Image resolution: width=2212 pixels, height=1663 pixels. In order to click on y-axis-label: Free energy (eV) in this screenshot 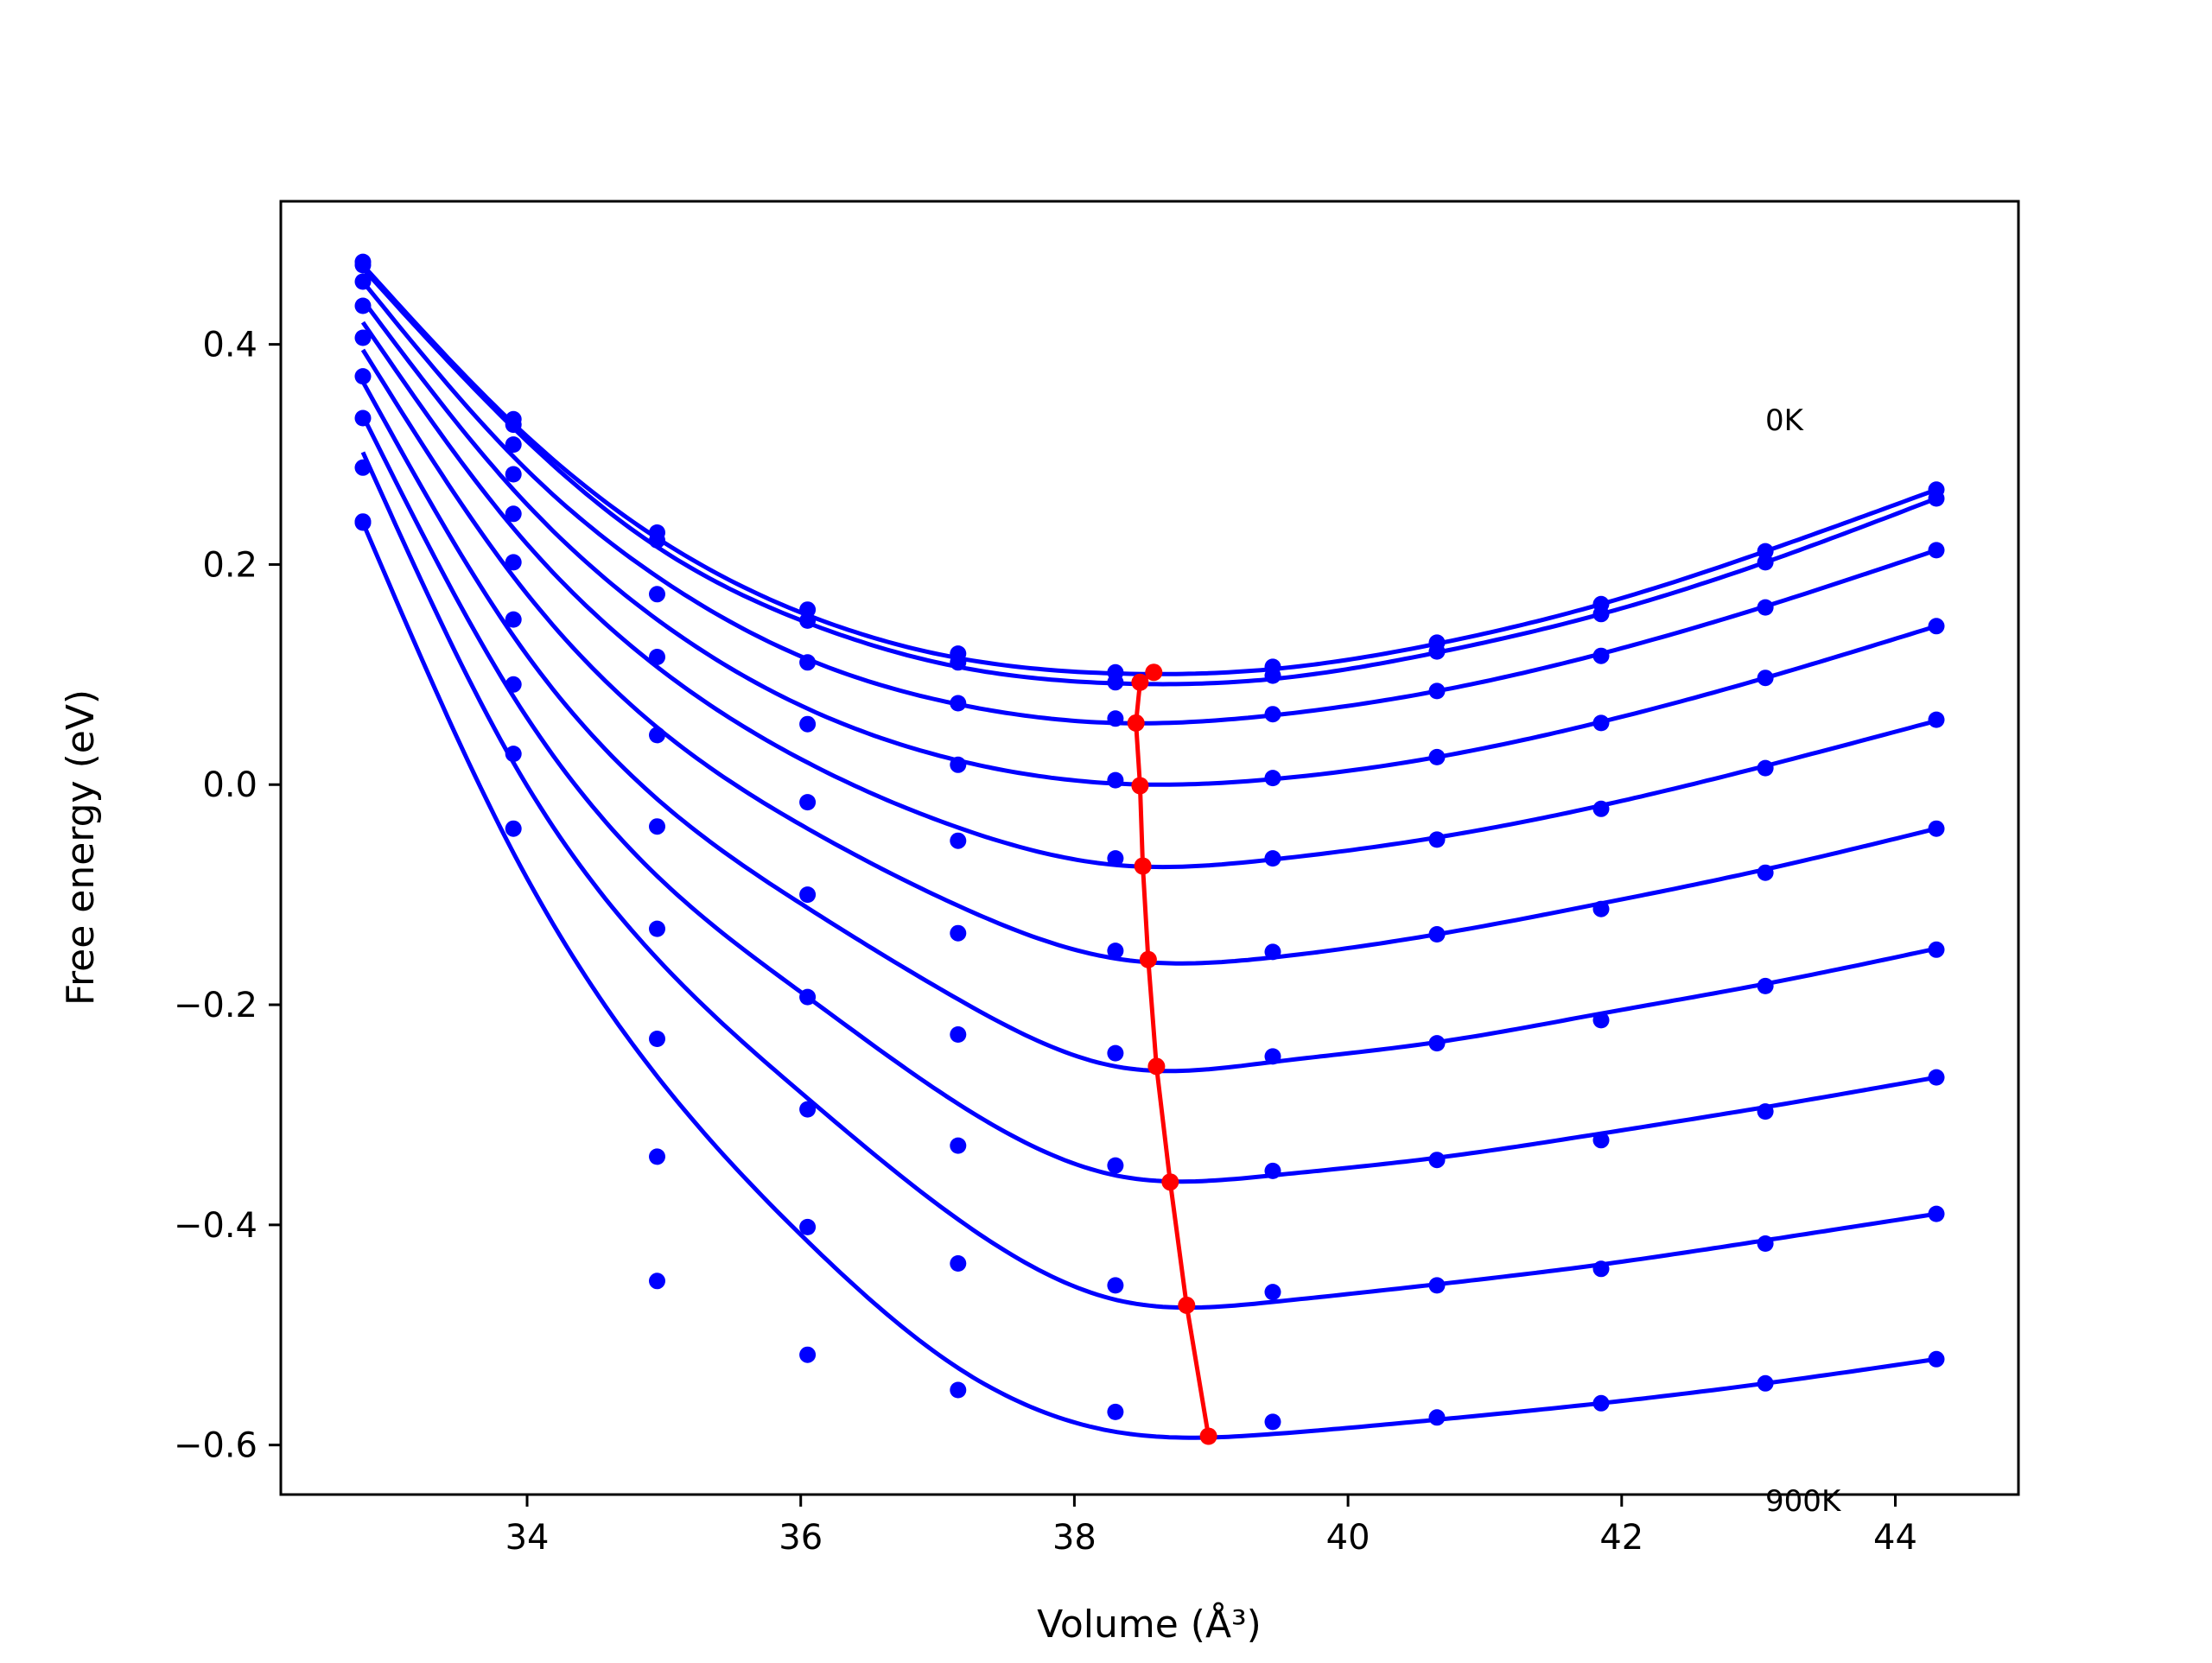, I will do `click(81, 848)`.